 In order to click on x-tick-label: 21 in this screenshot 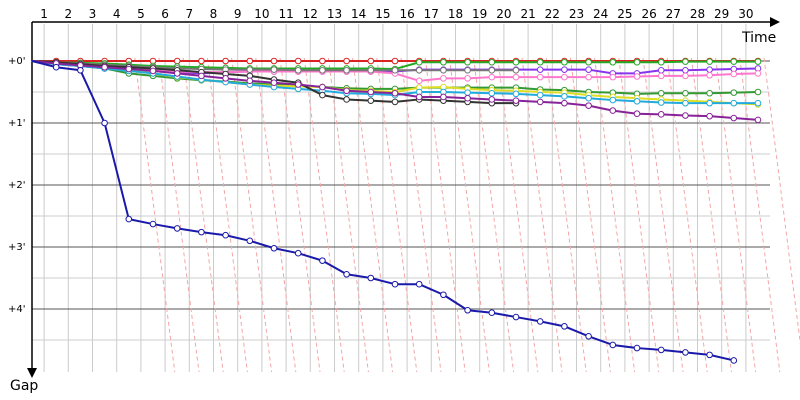, I will do `click(527, 14)`.